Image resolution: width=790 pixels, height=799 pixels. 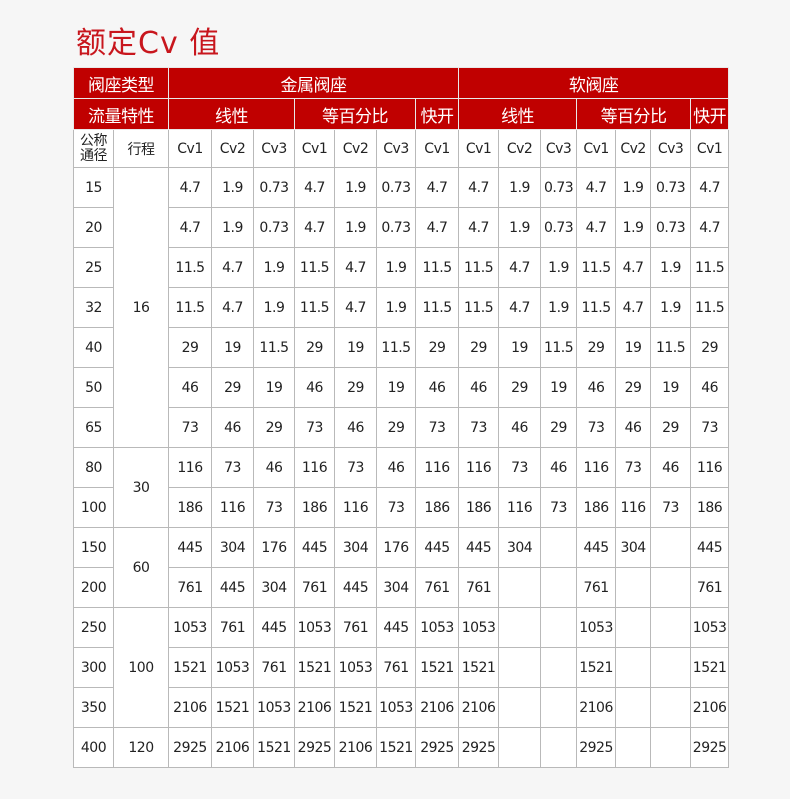 What do you see at coordinates (634, 114) in the screenshot?
I see `soft-equal-percent-header: 等百分比` at bounding box center [634, 114].